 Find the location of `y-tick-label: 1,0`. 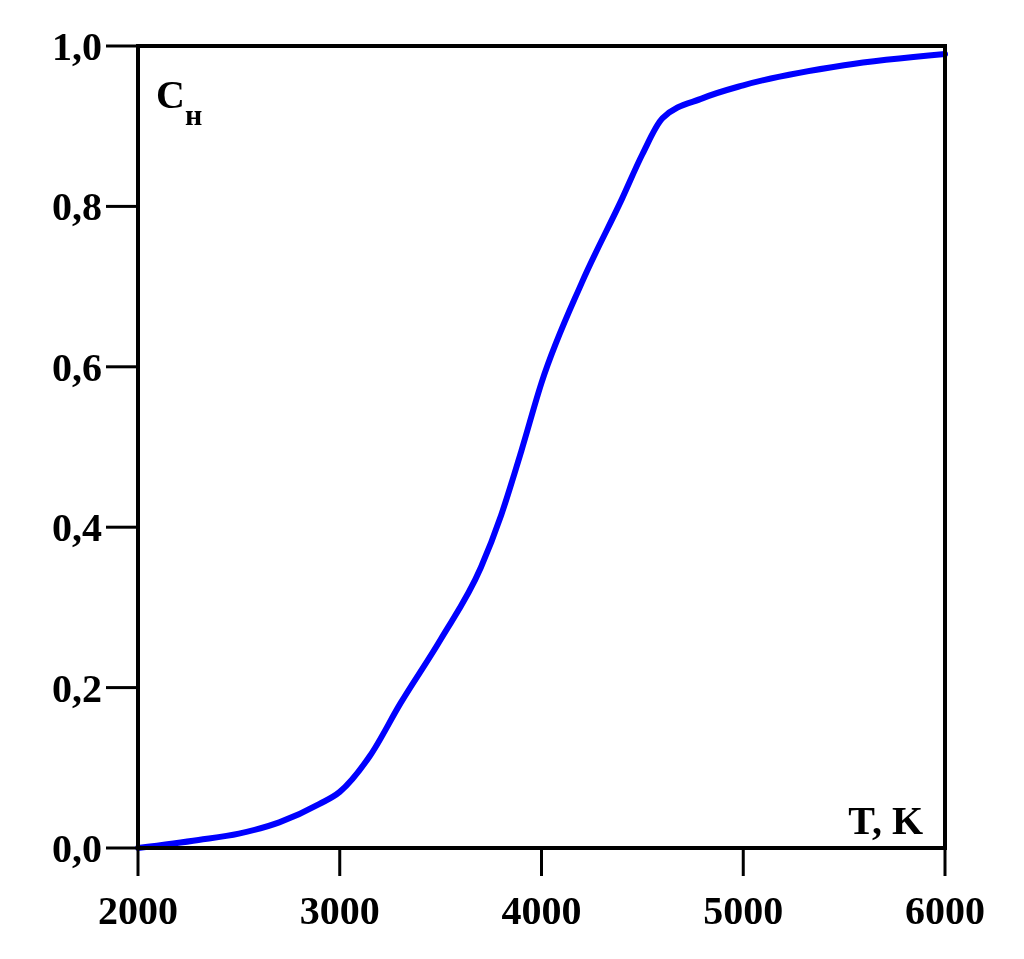

y-tick-label: 1,0 is located at coordinates (77, 46).